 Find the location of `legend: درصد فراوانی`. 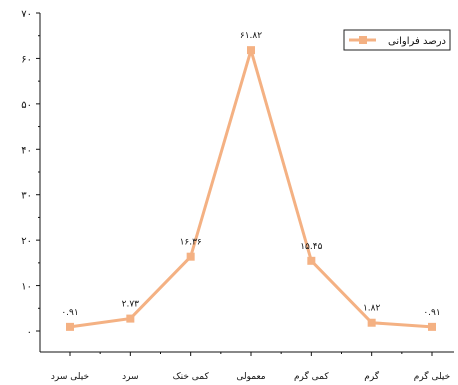

legend: درصد فراوانی is located at coordinates (397, 40).